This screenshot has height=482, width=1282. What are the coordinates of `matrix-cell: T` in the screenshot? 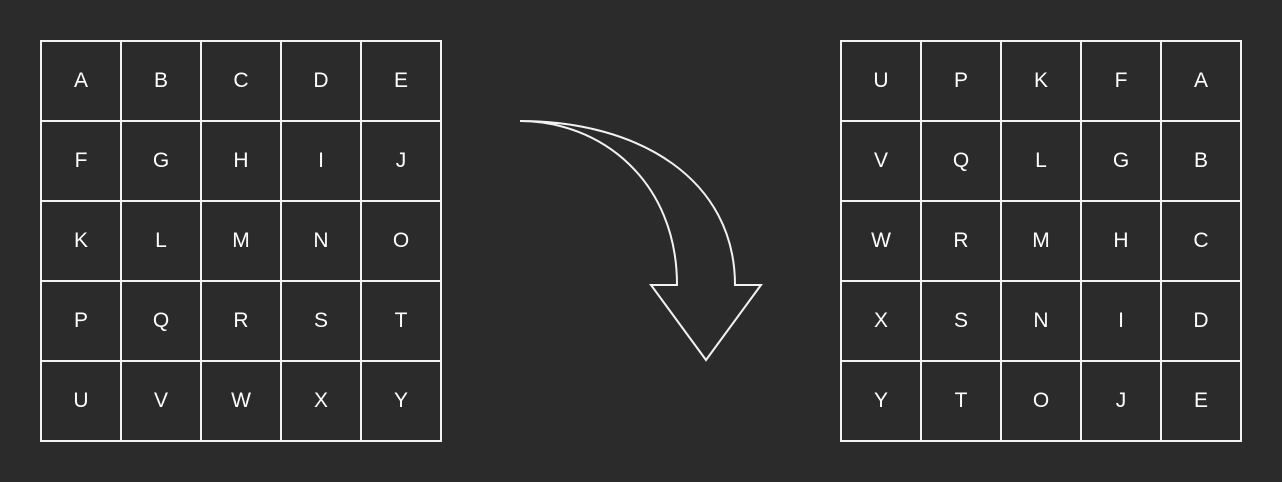 It's located at (962, 402).